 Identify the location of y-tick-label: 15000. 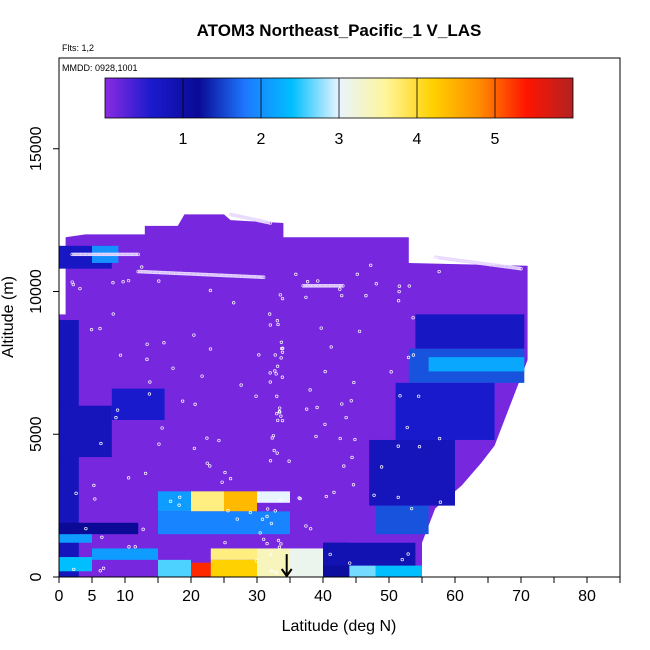
(36, 148).